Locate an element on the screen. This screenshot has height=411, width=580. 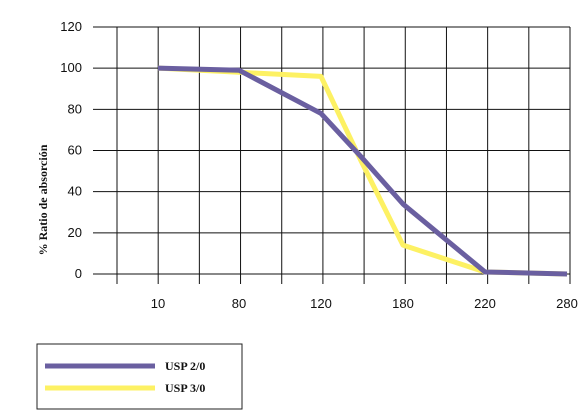
y-tick-label-4: 80 is located at coordinates (75, 108).